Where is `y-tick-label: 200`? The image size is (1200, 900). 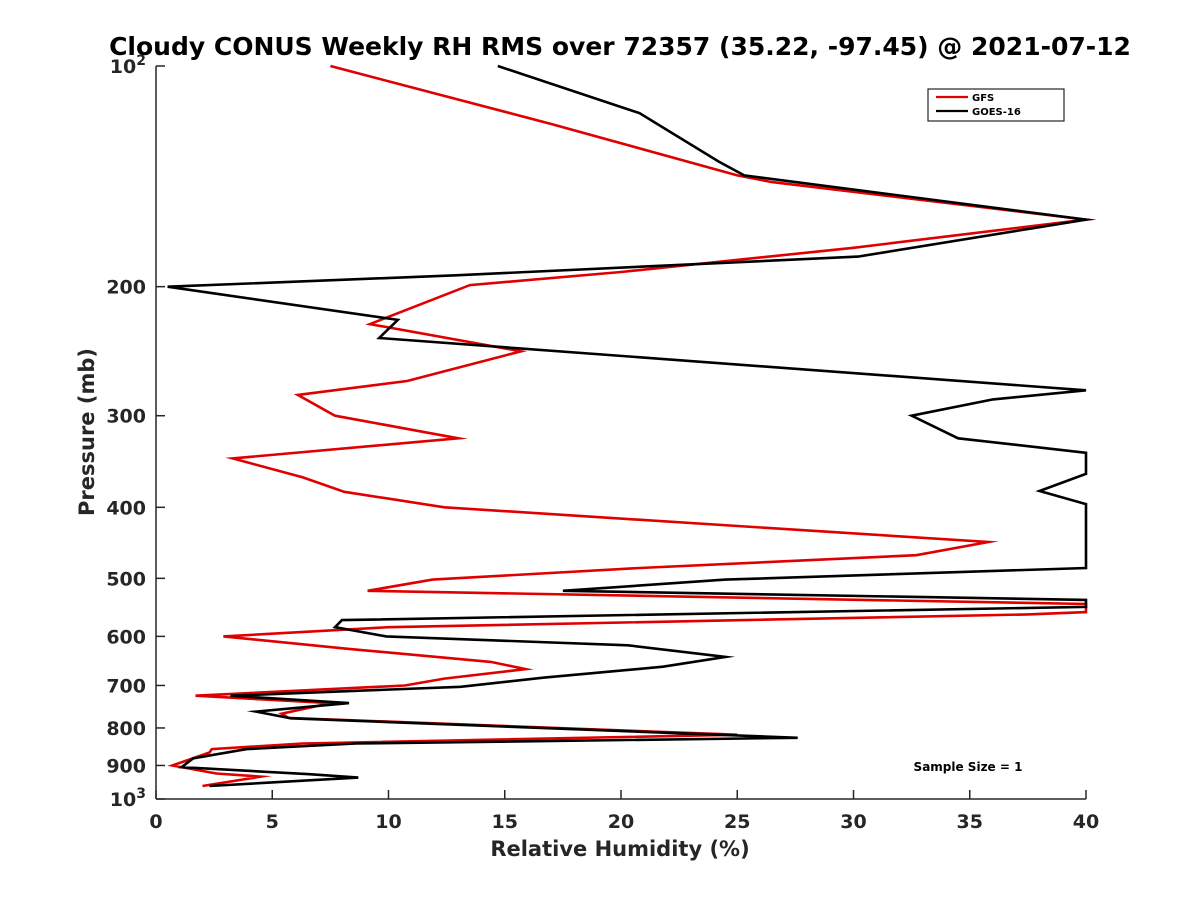 y-tick-label: 200 is located at coordinates (126, 288).